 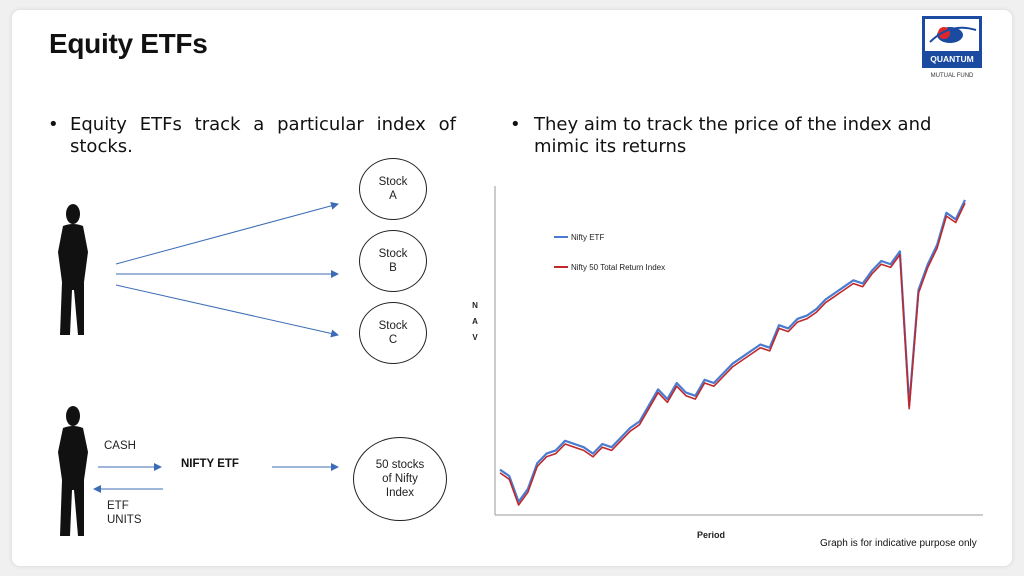 What do you see at coordinates (393, 196) in the screenshot?
I see `stock-letter: A` at bounding box center [393, 196].